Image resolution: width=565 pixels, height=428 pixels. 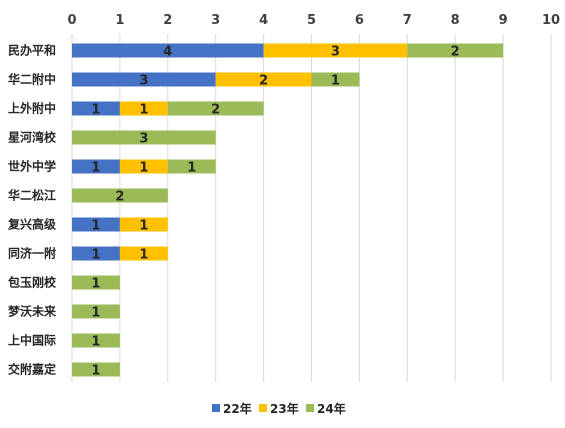 I want to click on data-label-3-2: 3, so click(x=143, y=139).